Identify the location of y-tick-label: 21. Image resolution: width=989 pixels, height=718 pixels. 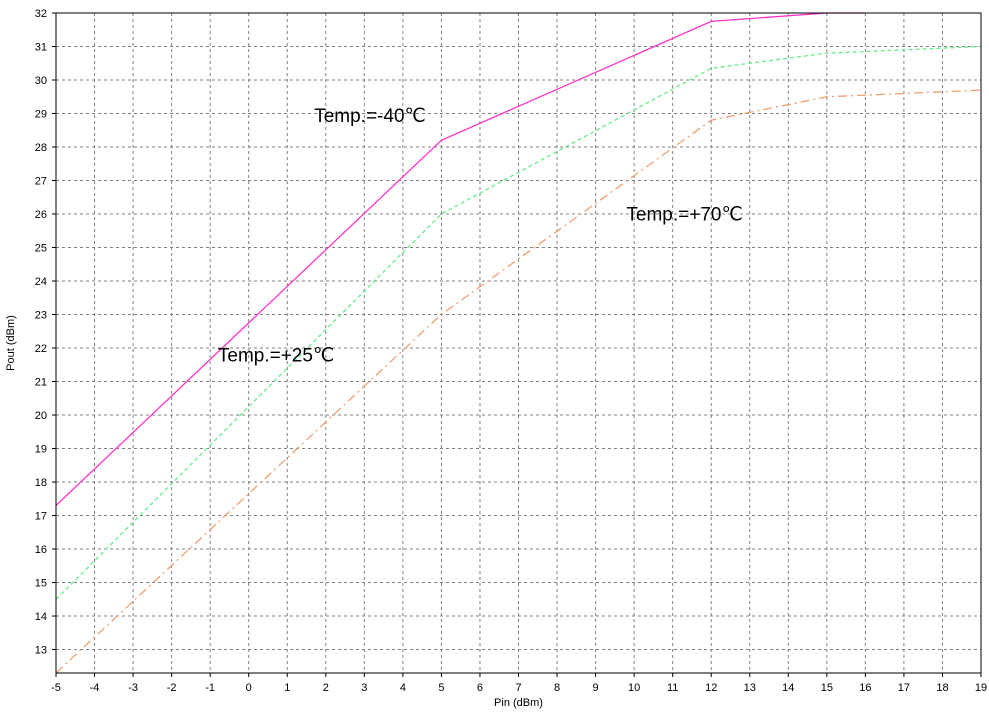
(41, 383).